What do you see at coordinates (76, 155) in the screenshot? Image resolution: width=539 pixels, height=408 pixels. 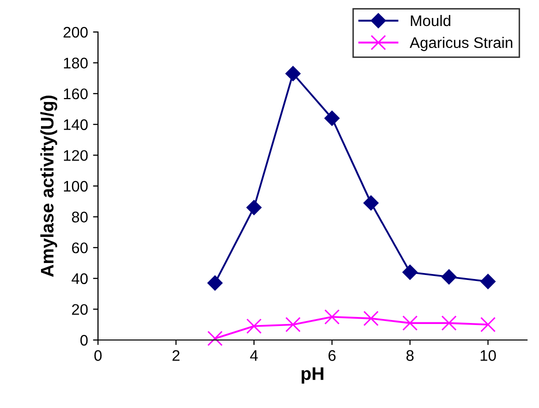 I see `y-tick-label: 120` at bounding box center [76, 155].